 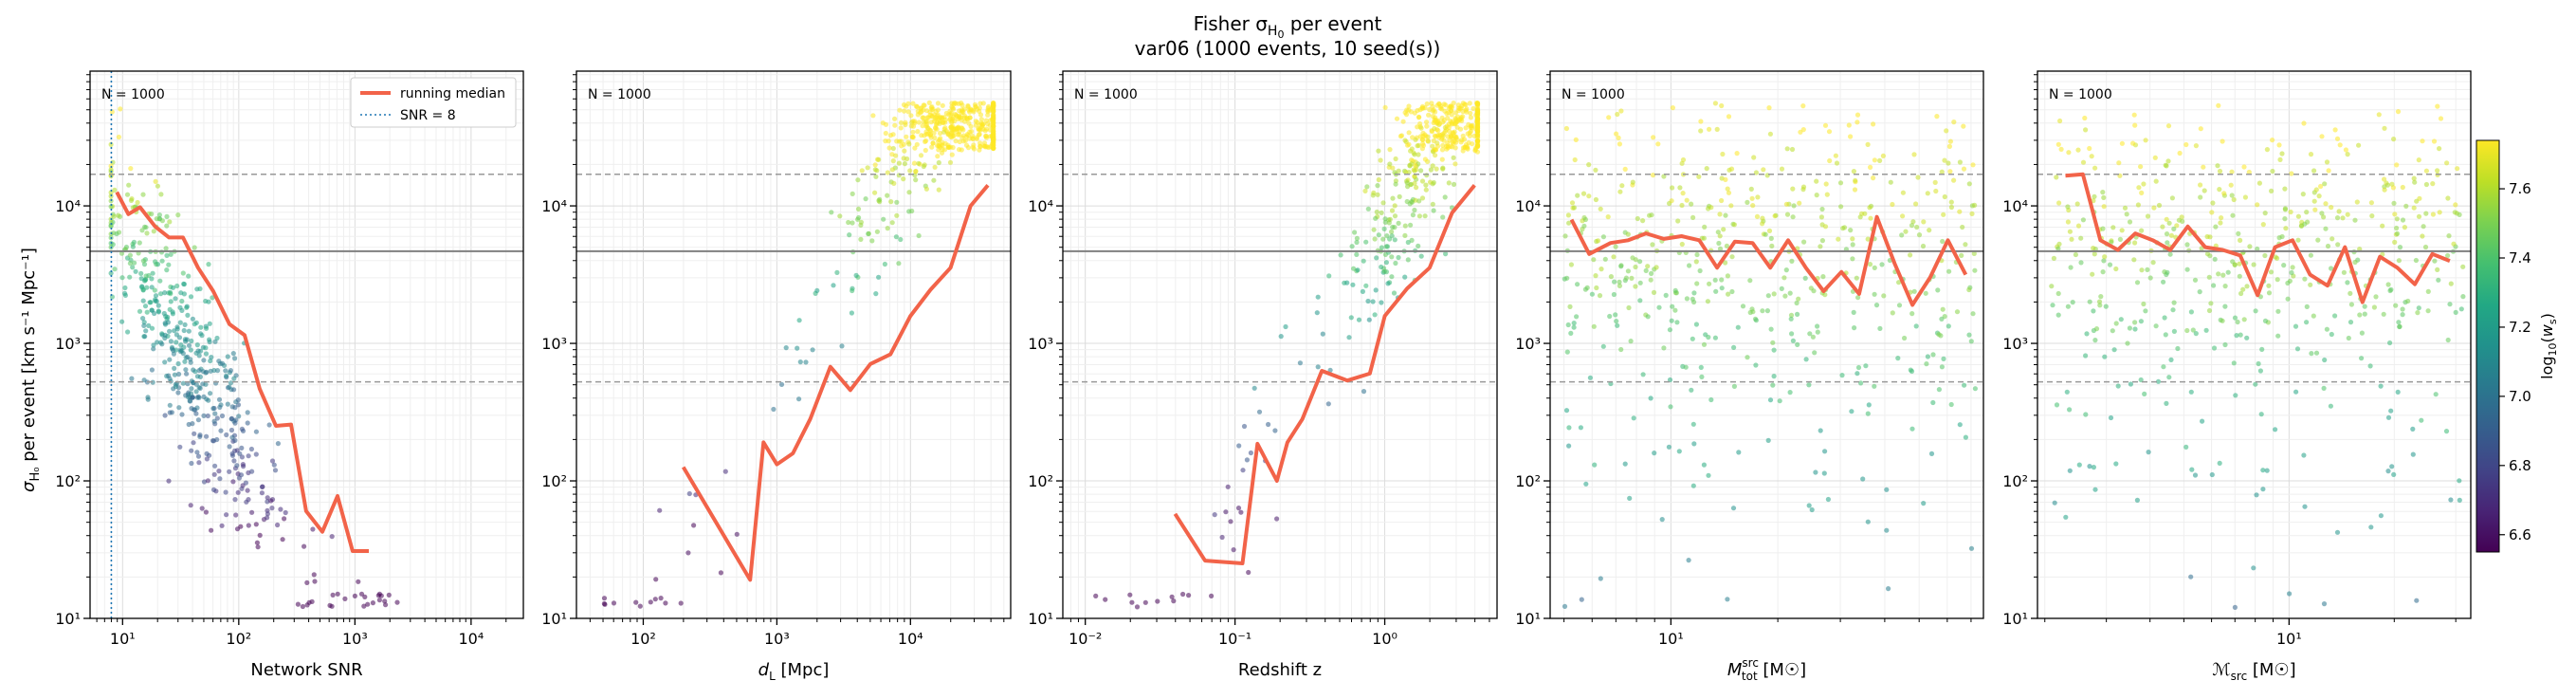 What do you see at coordinates (452, 94) in the screenshot?
I see `legend-median-label: running median` at bounding box center [452, 94].